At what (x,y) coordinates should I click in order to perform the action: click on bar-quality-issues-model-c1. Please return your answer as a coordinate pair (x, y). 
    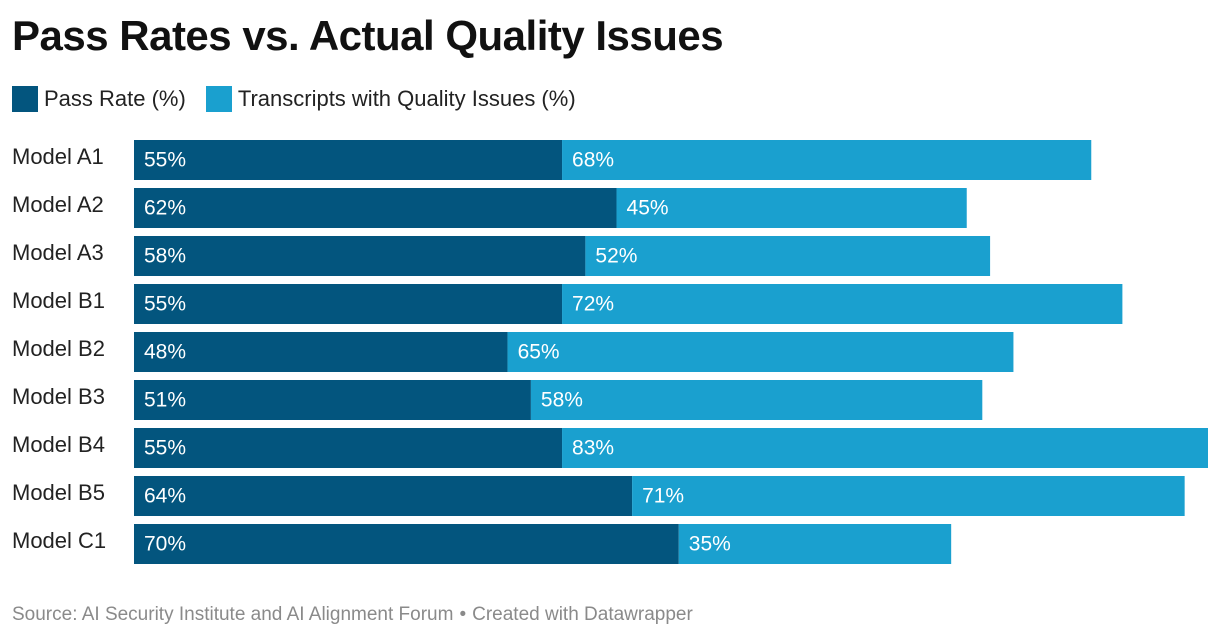
    Looking at the image, I should click on (815, 544).